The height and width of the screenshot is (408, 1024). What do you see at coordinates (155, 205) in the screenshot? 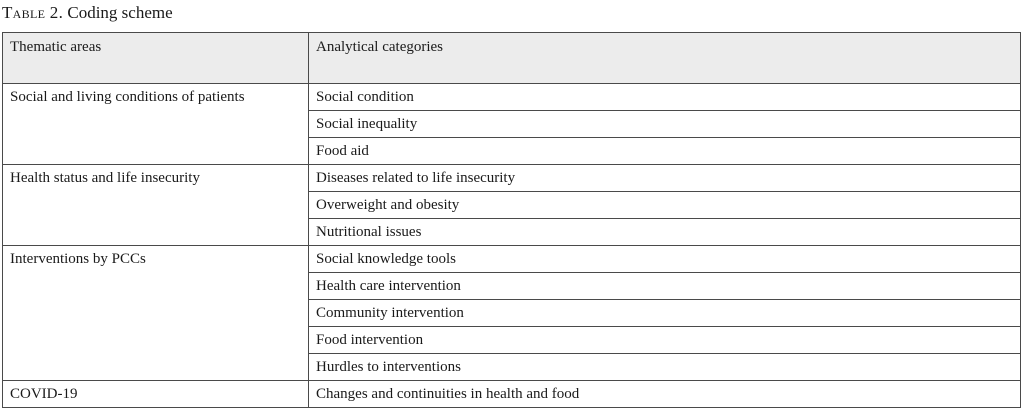
I see `thematic-area-cell: Health status and life insecurity` at bounding box center [155, 205].